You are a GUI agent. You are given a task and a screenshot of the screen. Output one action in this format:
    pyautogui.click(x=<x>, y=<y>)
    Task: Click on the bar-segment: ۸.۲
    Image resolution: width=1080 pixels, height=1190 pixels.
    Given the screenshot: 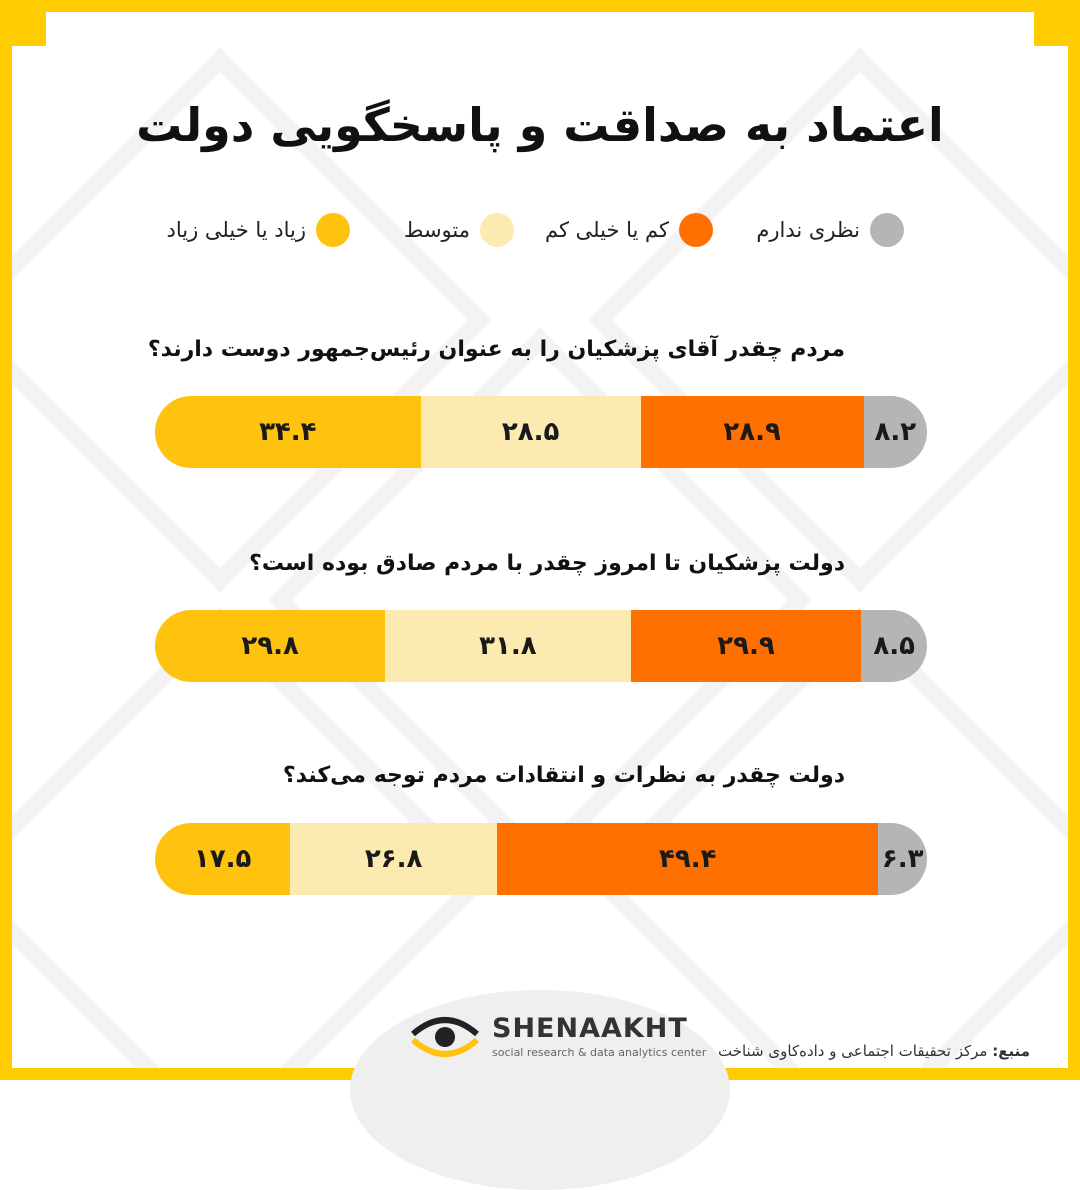 What is the action you would take?
    pyautogui.click(x=895, y=432)
    